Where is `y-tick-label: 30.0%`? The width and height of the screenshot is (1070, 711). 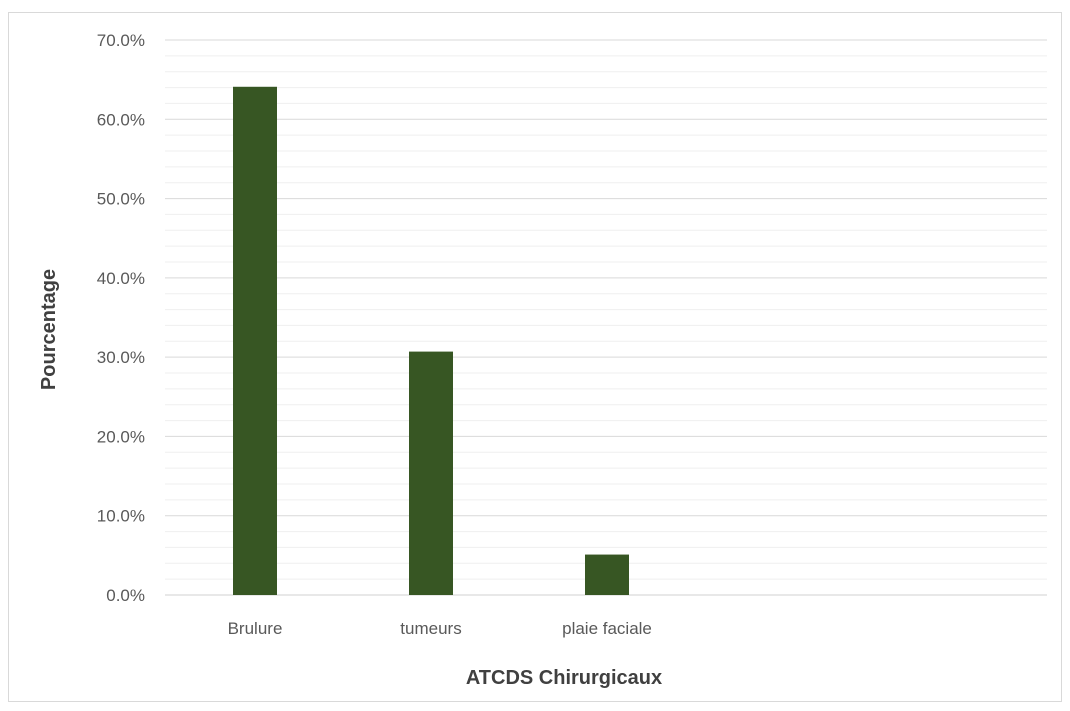 y-tick-label: 30.0% is located at coordinates (121, 357).